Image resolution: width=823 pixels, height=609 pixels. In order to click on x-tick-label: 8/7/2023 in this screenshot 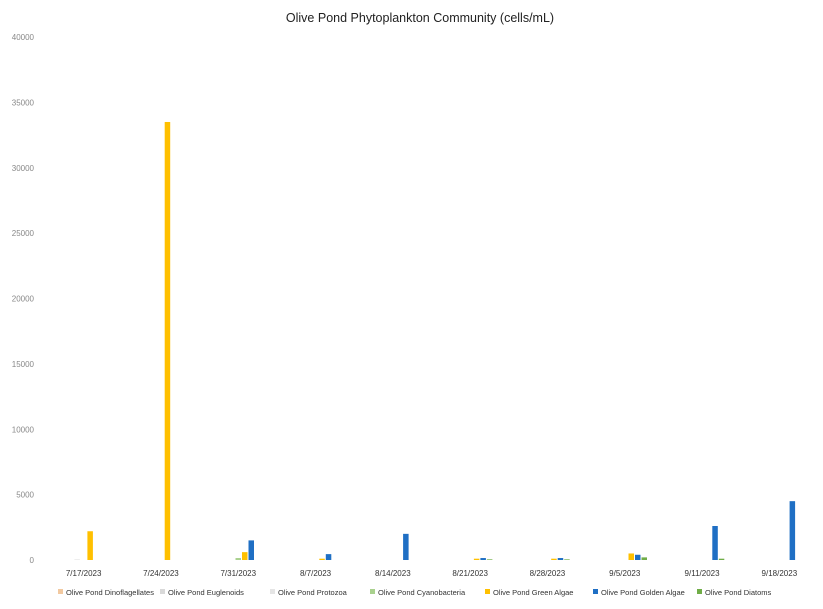, I will do `click(316, 573)`.